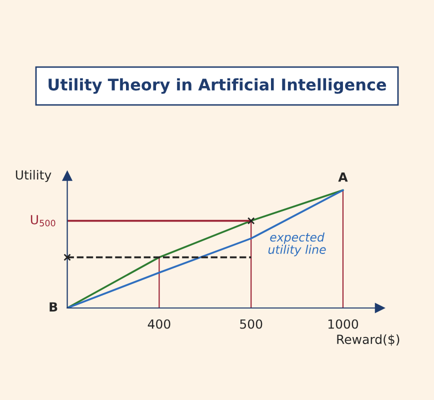  I want to click on series-label: expected utility line, so click(297, 244).